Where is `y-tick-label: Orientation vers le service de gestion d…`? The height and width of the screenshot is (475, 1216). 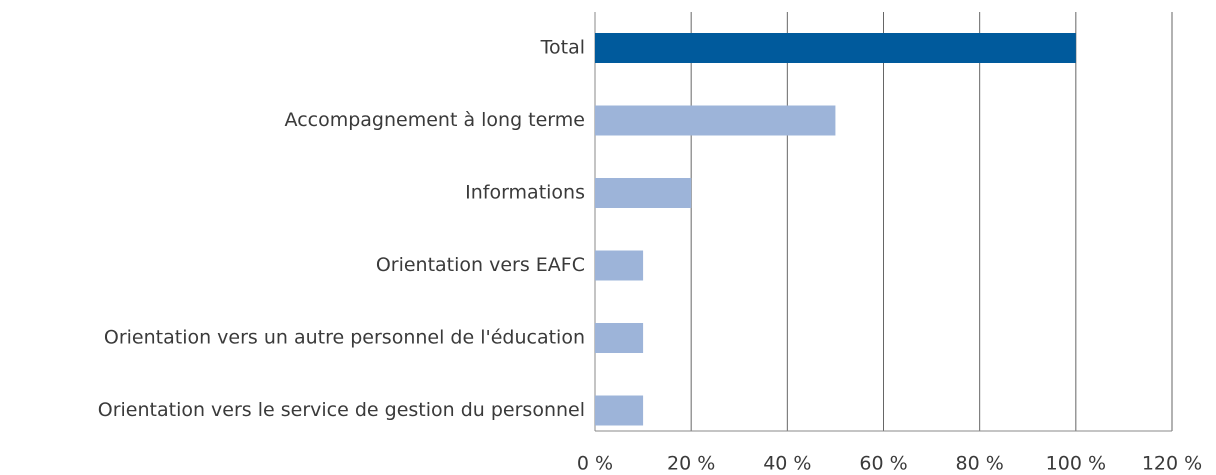 y-tick-label: Orientation vers le service de gestion d… is located at coordinates (341, 410).